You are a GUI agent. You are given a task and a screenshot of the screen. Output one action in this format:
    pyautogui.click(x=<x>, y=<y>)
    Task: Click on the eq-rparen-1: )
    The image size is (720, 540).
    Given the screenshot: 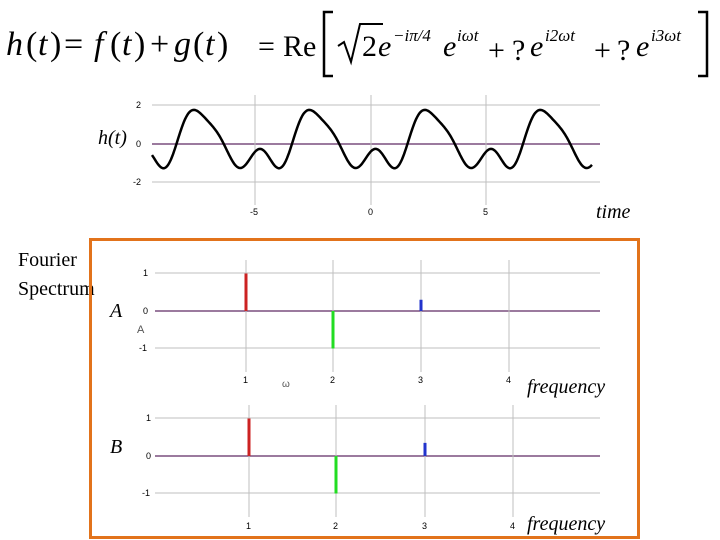 What is the action you would take?
    pyautogui.click(x=56, y=44)
    